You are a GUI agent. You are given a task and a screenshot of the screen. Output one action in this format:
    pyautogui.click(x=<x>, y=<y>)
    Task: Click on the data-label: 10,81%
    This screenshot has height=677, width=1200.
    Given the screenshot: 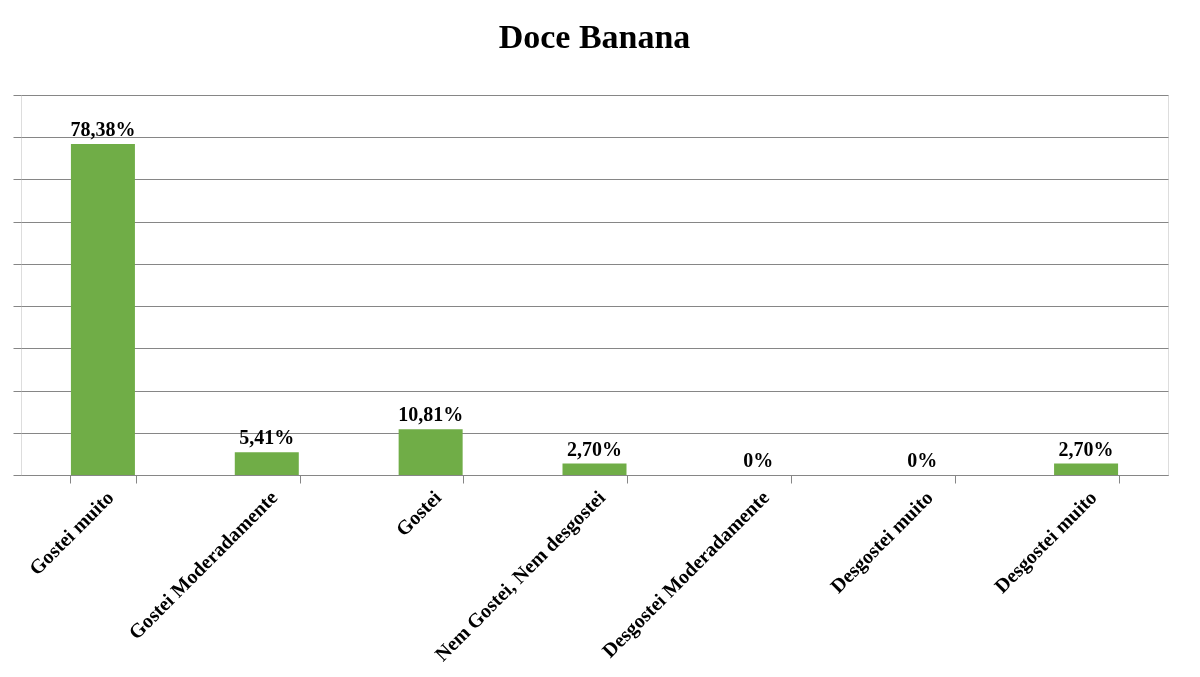 What is the action you would take?
    pyautogui.click(x=431, y=414)
    